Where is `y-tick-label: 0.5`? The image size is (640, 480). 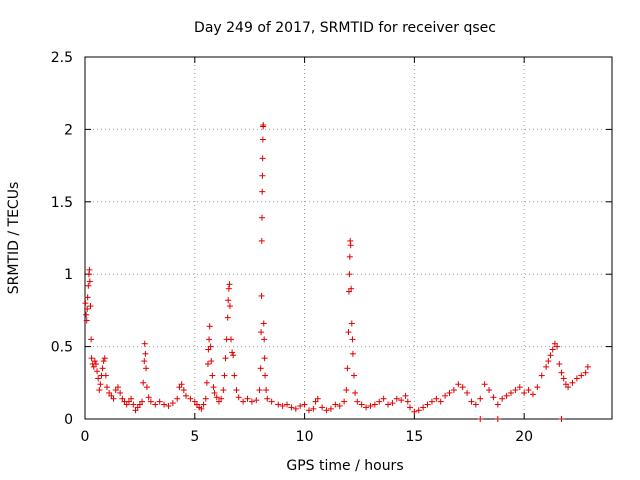
y-tick-label: 0.5 is located at coordinates (62, 348).